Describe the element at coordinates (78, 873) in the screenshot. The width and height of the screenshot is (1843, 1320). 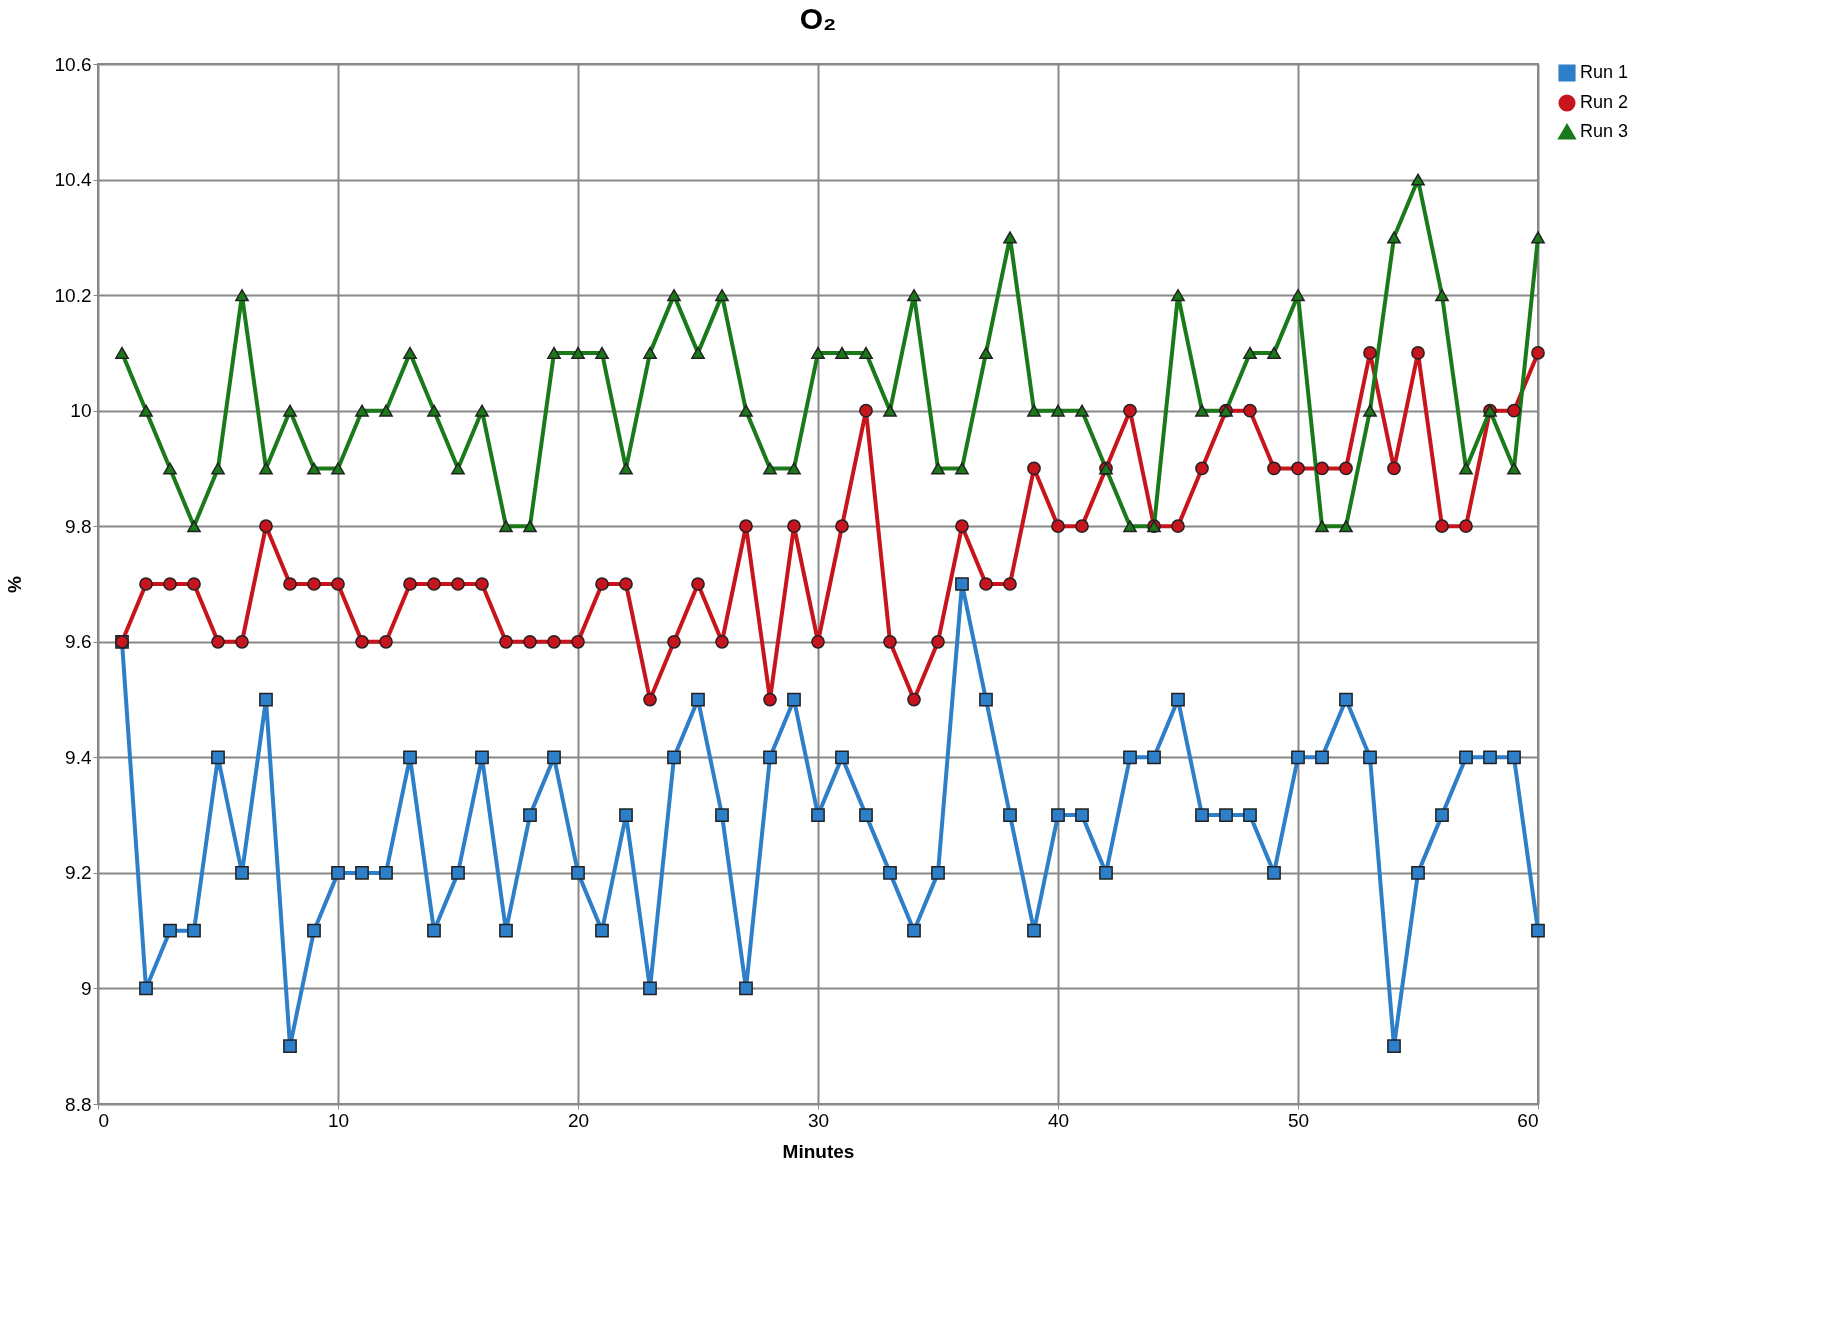
I see `y-tick-label: 9.2` at that location.